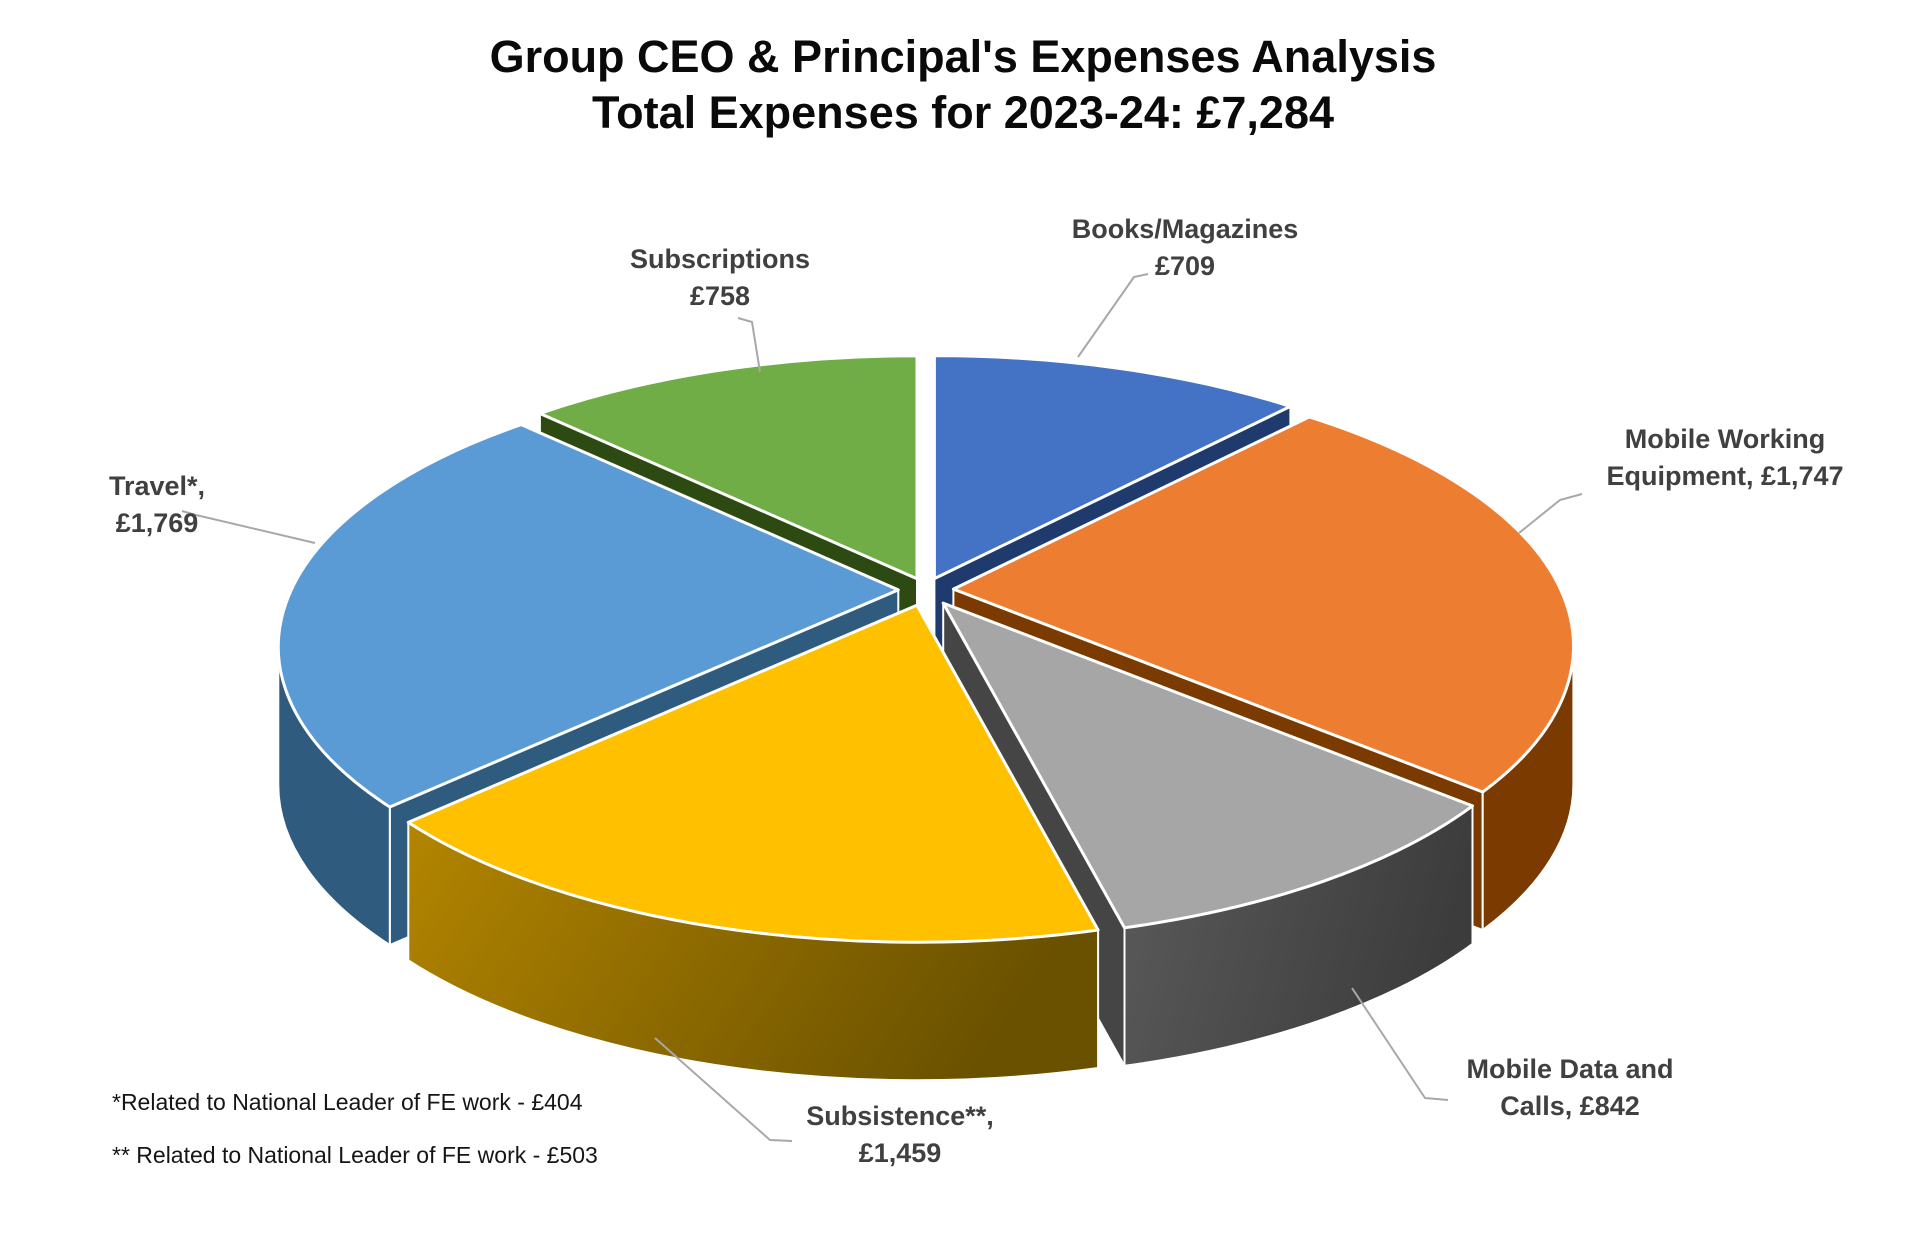 The image size is (1920, 1245). What do you see at coordinates (720, 259) in the screenshot?
I see `slice-label-line-subscriptions-0: Subscriptions` at bounding box center [720, 259].